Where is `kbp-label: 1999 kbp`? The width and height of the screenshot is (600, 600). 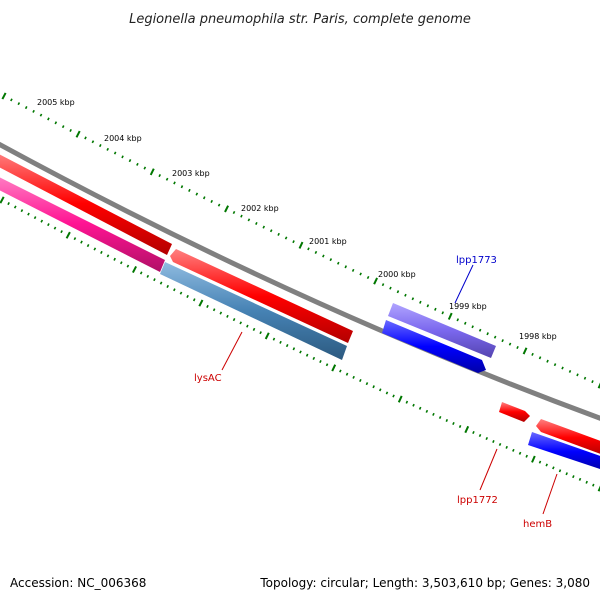 kbp-label: 1999 kbp is located at coordinates (468, 306).